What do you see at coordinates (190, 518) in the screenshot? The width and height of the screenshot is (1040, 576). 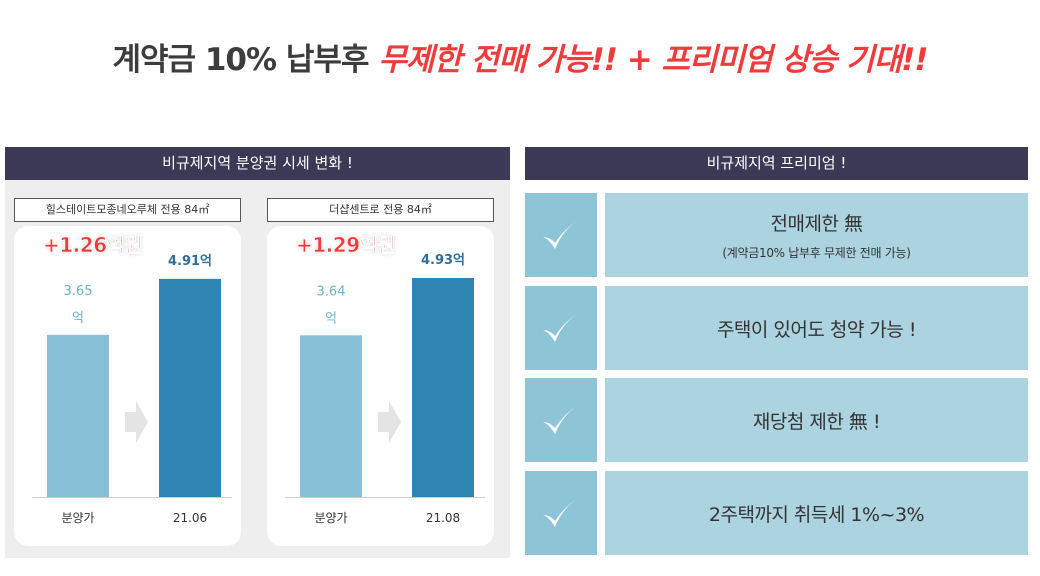 I see `chart-1-tick-label-2: 21.06` at bounding box center [190, 518].